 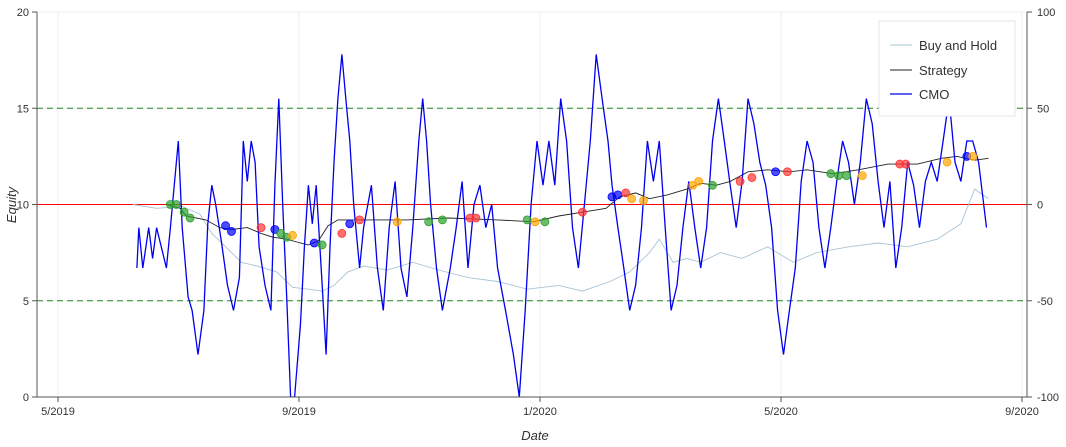 What do you see at coordinates (299, 412) in the screenshot?
I see `x-tick-label: 9/2019` at bounding box center [299, 412].